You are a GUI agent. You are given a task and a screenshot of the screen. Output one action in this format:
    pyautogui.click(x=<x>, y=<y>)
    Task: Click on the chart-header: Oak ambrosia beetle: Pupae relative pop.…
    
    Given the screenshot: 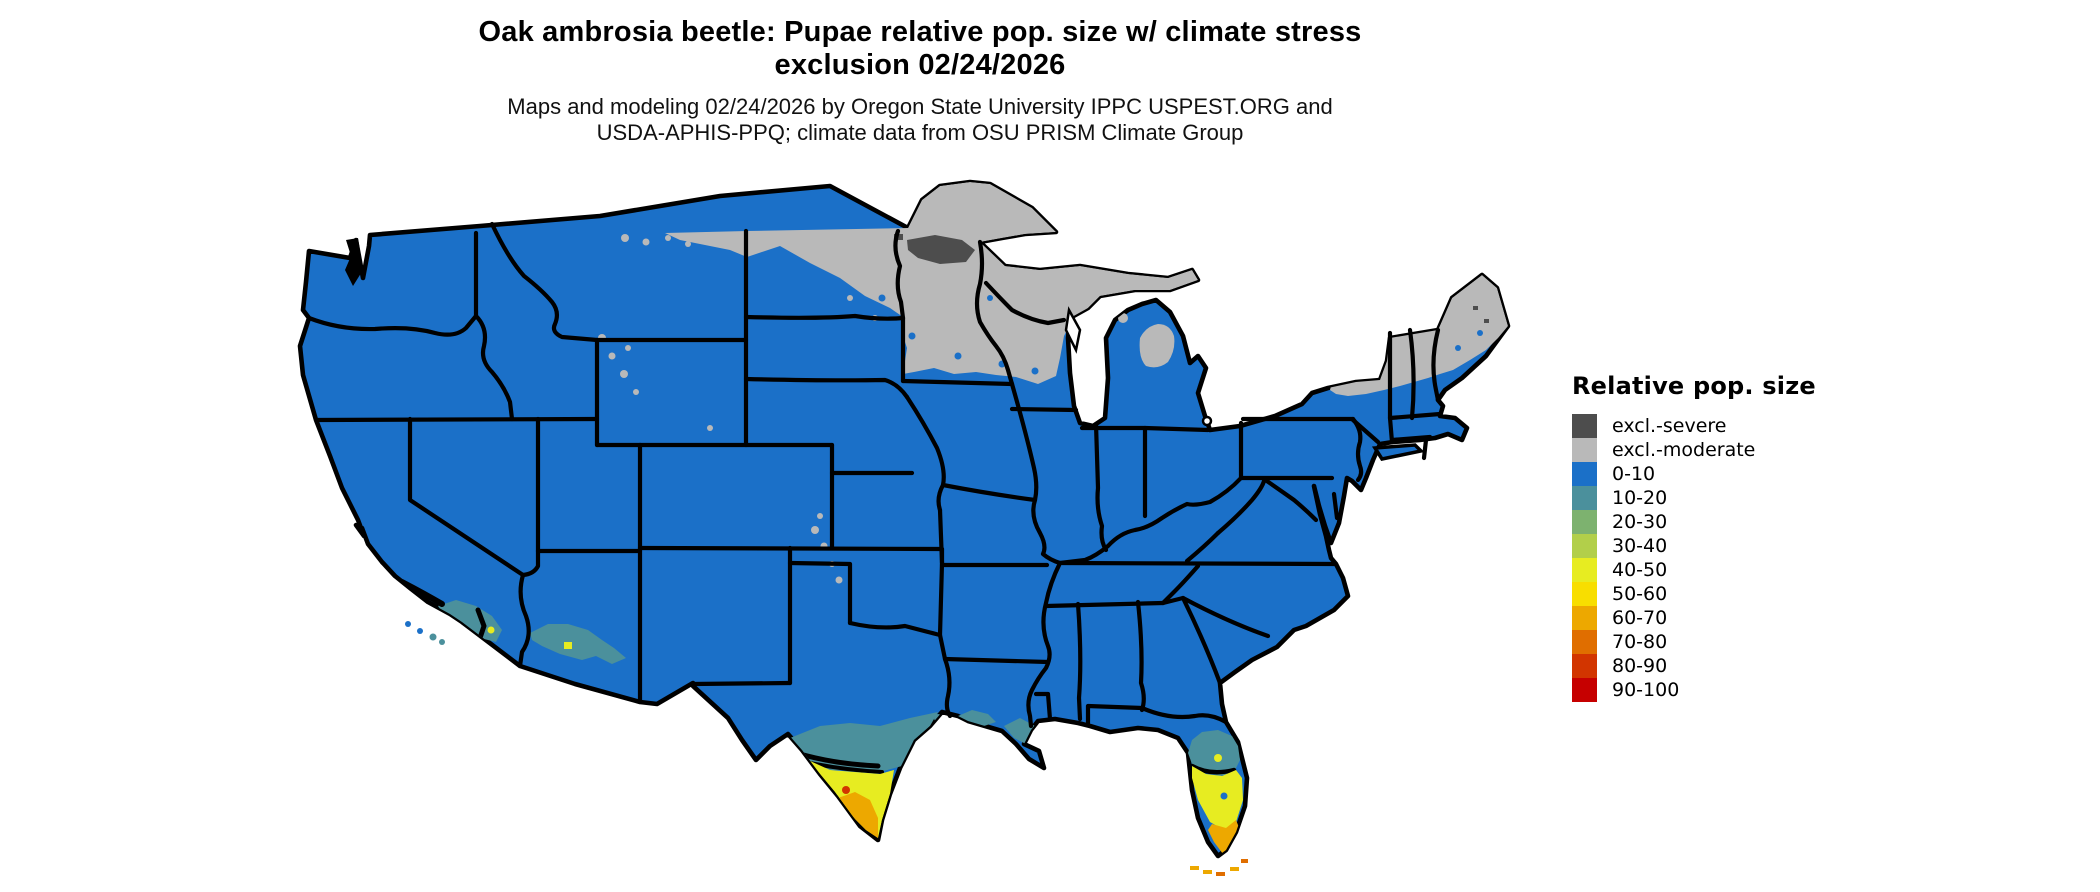 What is the action you would take?
    pyautogui.click(x=920, y=81)
    